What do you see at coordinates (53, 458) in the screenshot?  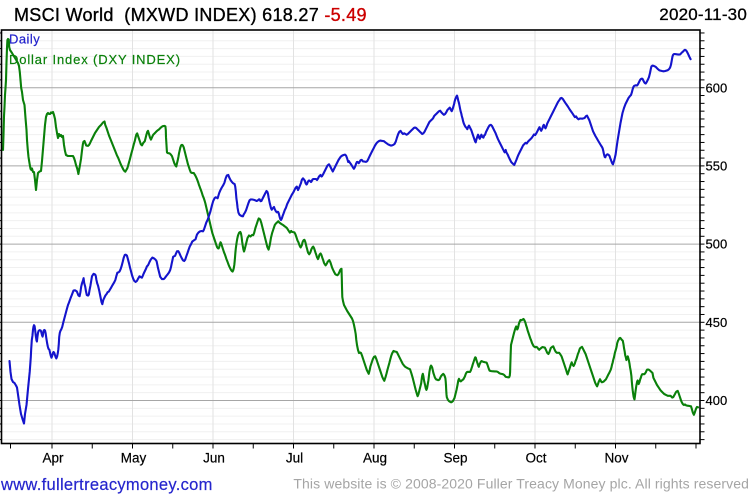 I see `svg-text: Apr` at bounding box center [53, 458].